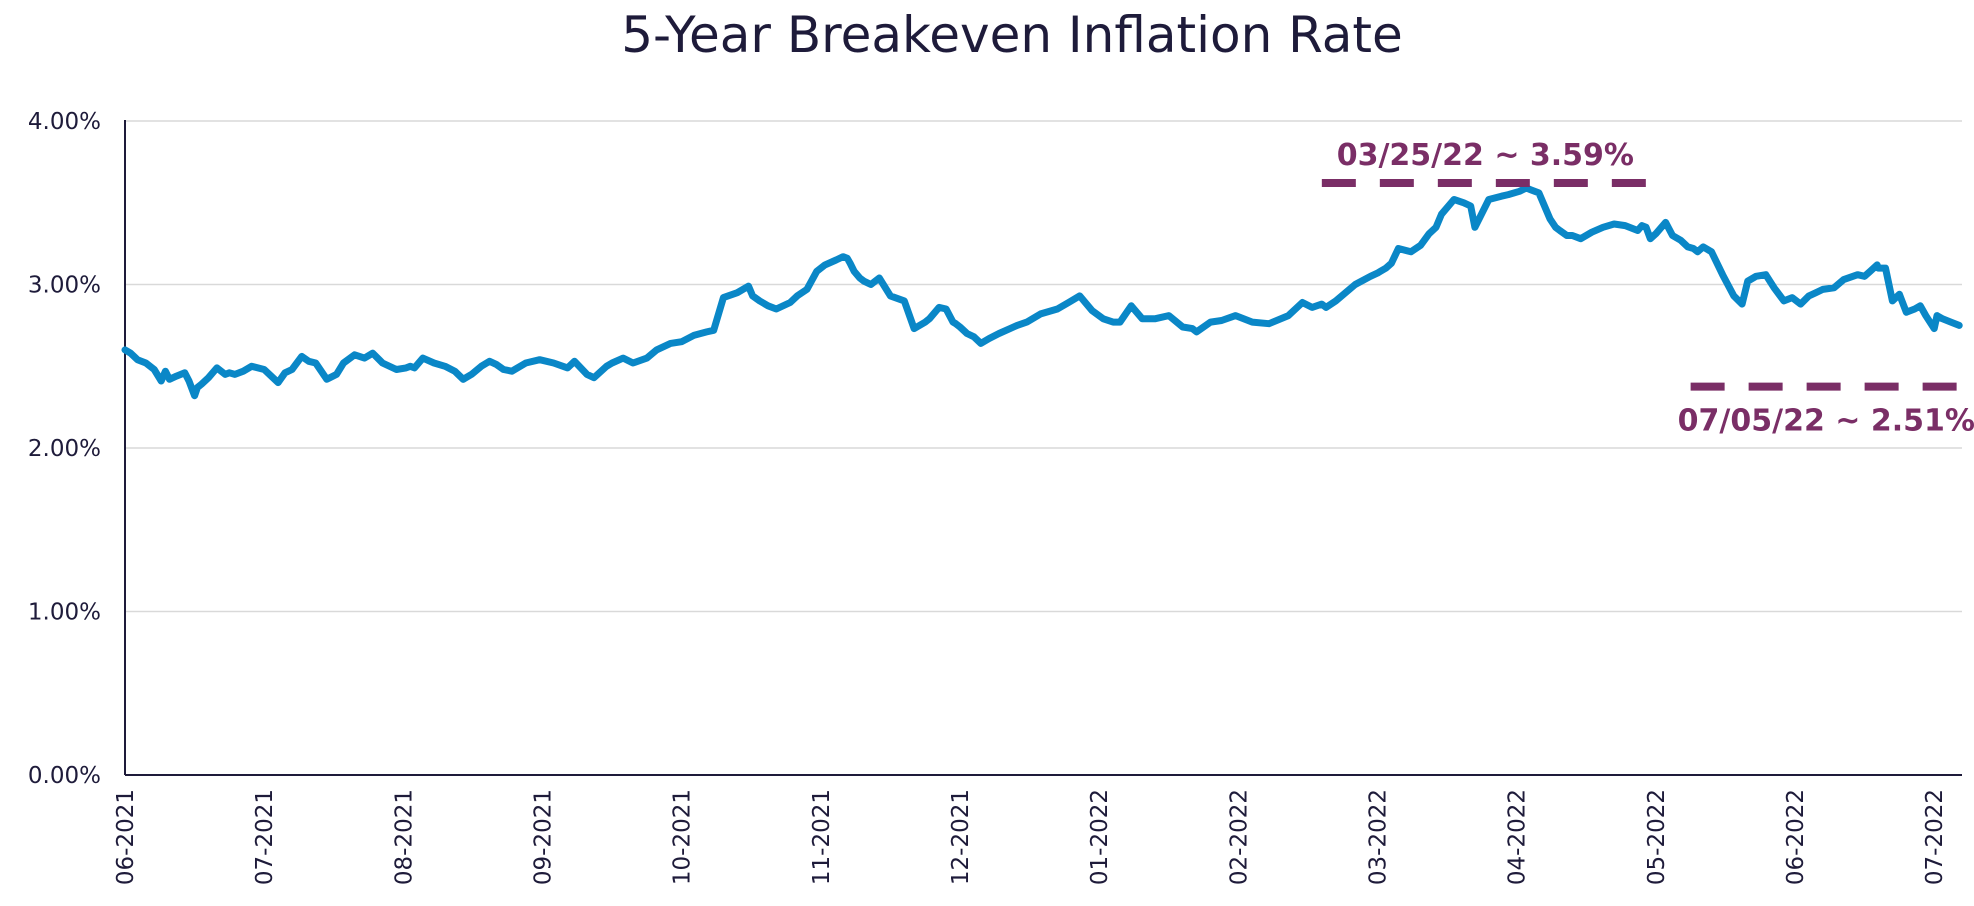 This screenshot has height=906, width=1974. I want to click on y-tick-label: 1.00%, so click(64, 613).